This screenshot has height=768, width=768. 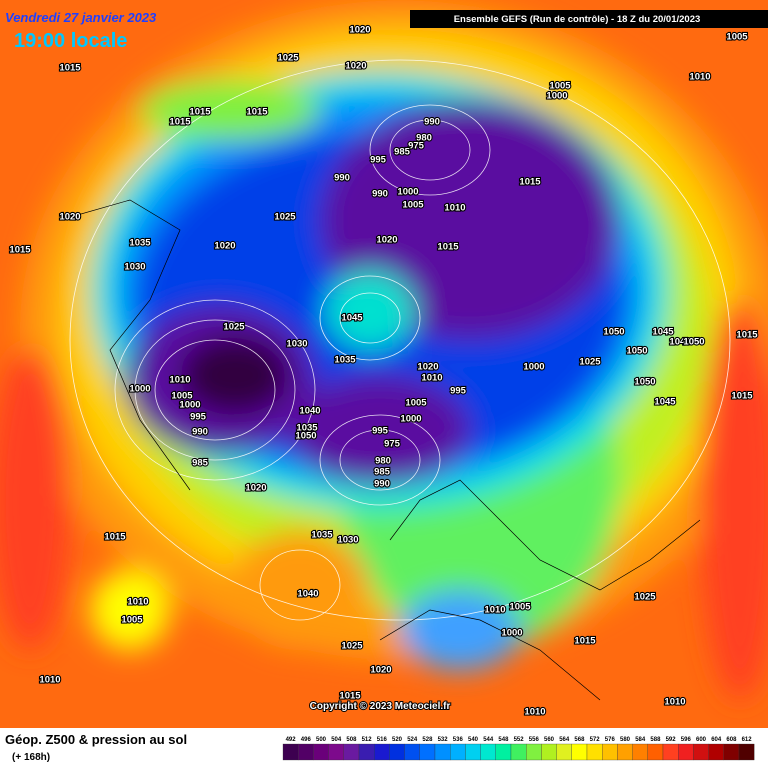 I want to click on scale-label: 520, so click(x=397, y=740).